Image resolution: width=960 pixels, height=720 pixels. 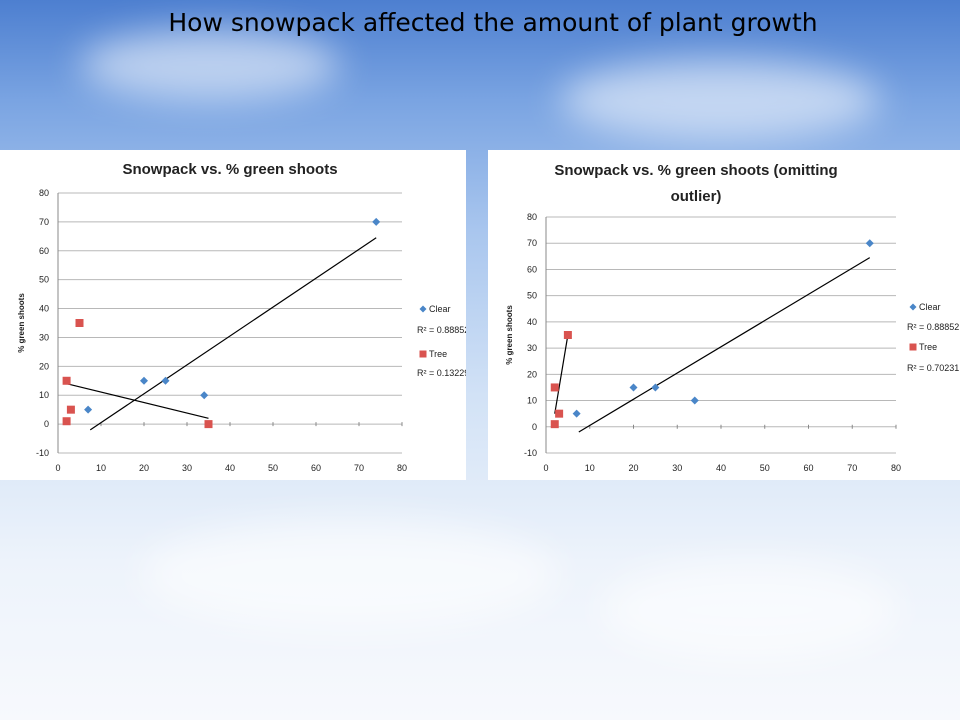 What do you see at coordinates (695, 170) in the screenshot?
I see `chart-title: Snowpack vs. % green shoots (omitting` at bounding box center [695, 170].